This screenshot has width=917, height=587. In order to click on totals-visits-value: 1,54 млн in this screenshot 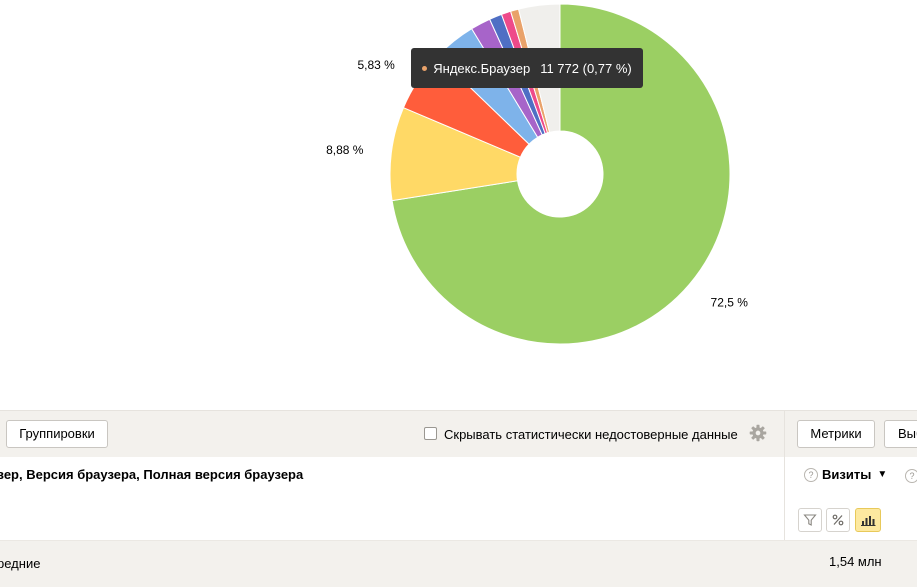, I will do `click(855, 561)`.